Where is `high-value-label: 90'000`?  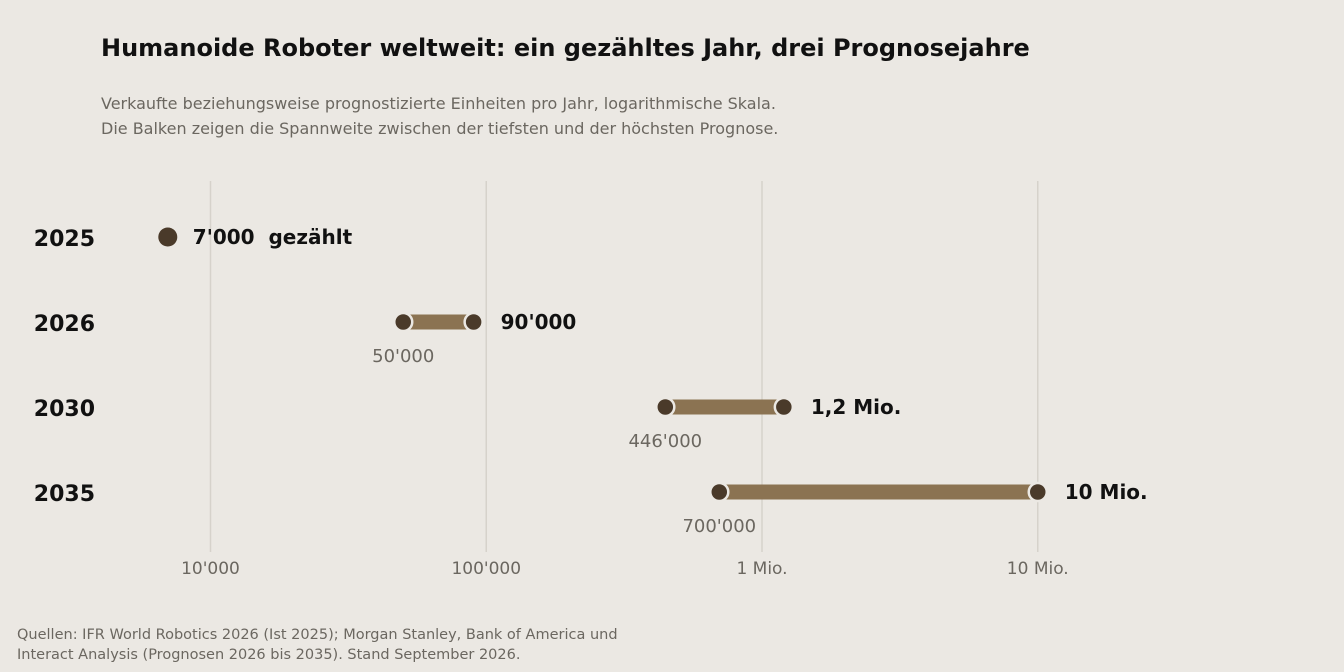 high-value-label: 90'000 is located at coordinates (539, 322).